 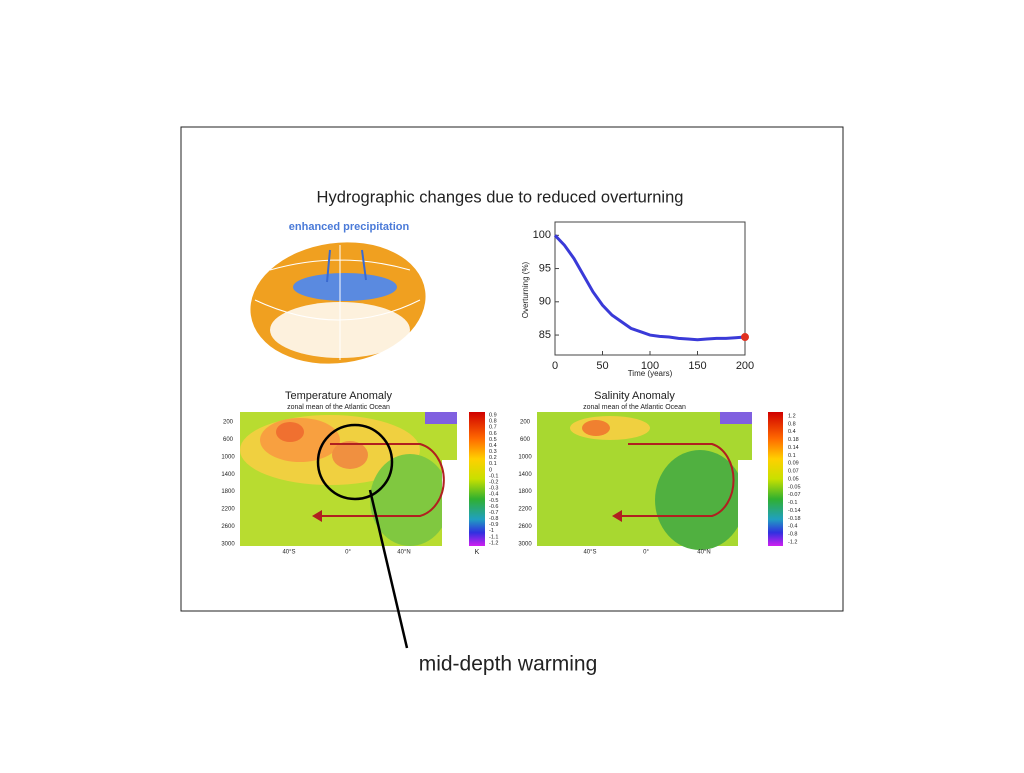 What do you see at coordinates (338, 396) in the screenshot?
I see `panel-title: Temperature Anomaly` at bounding box center [338, 396].